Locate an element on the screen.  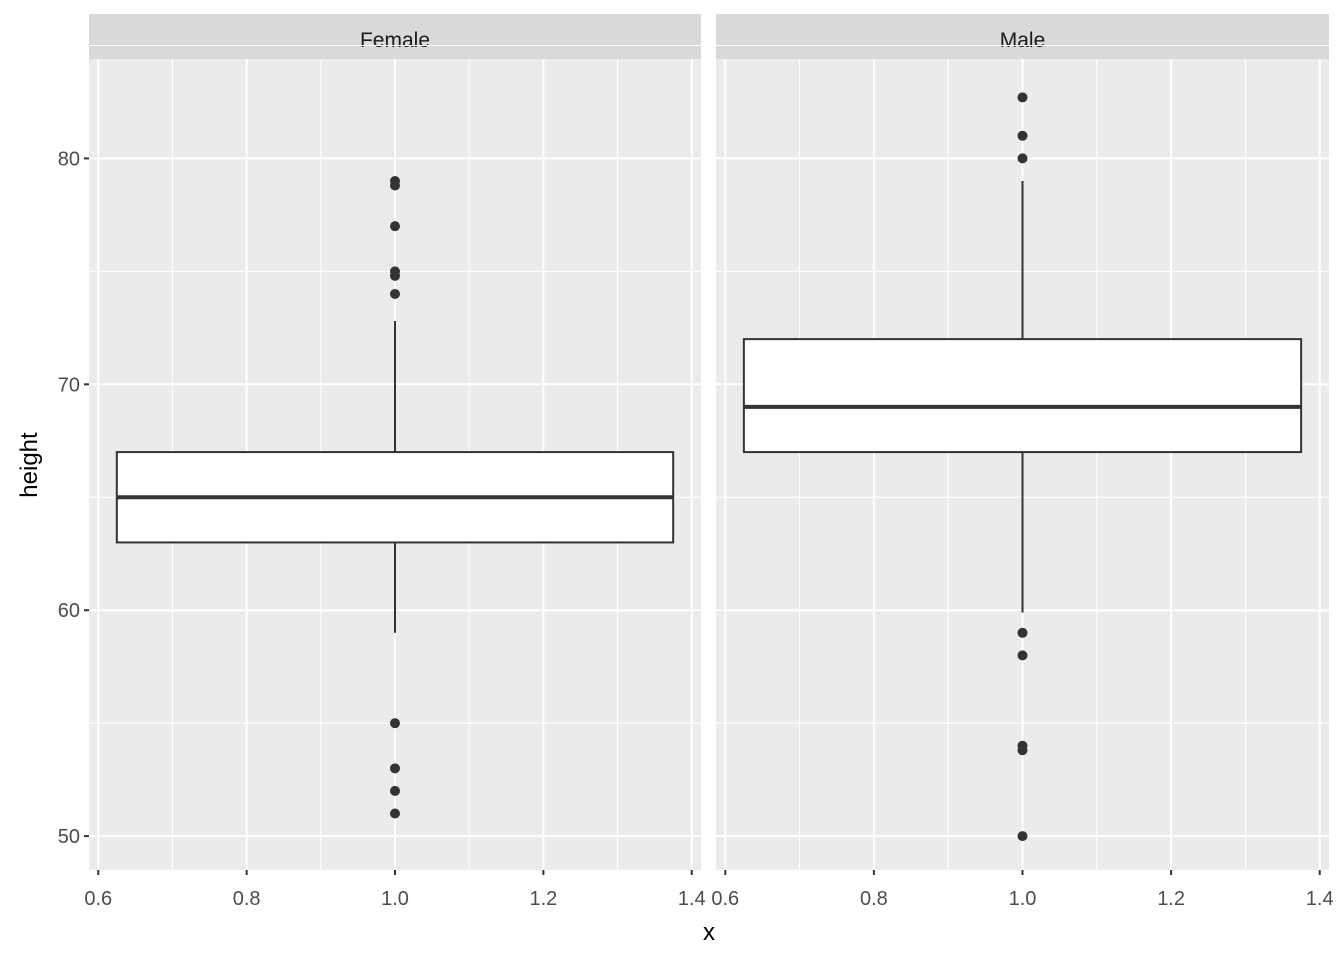
y-axis-label: height is located at coordinates (29, 465).